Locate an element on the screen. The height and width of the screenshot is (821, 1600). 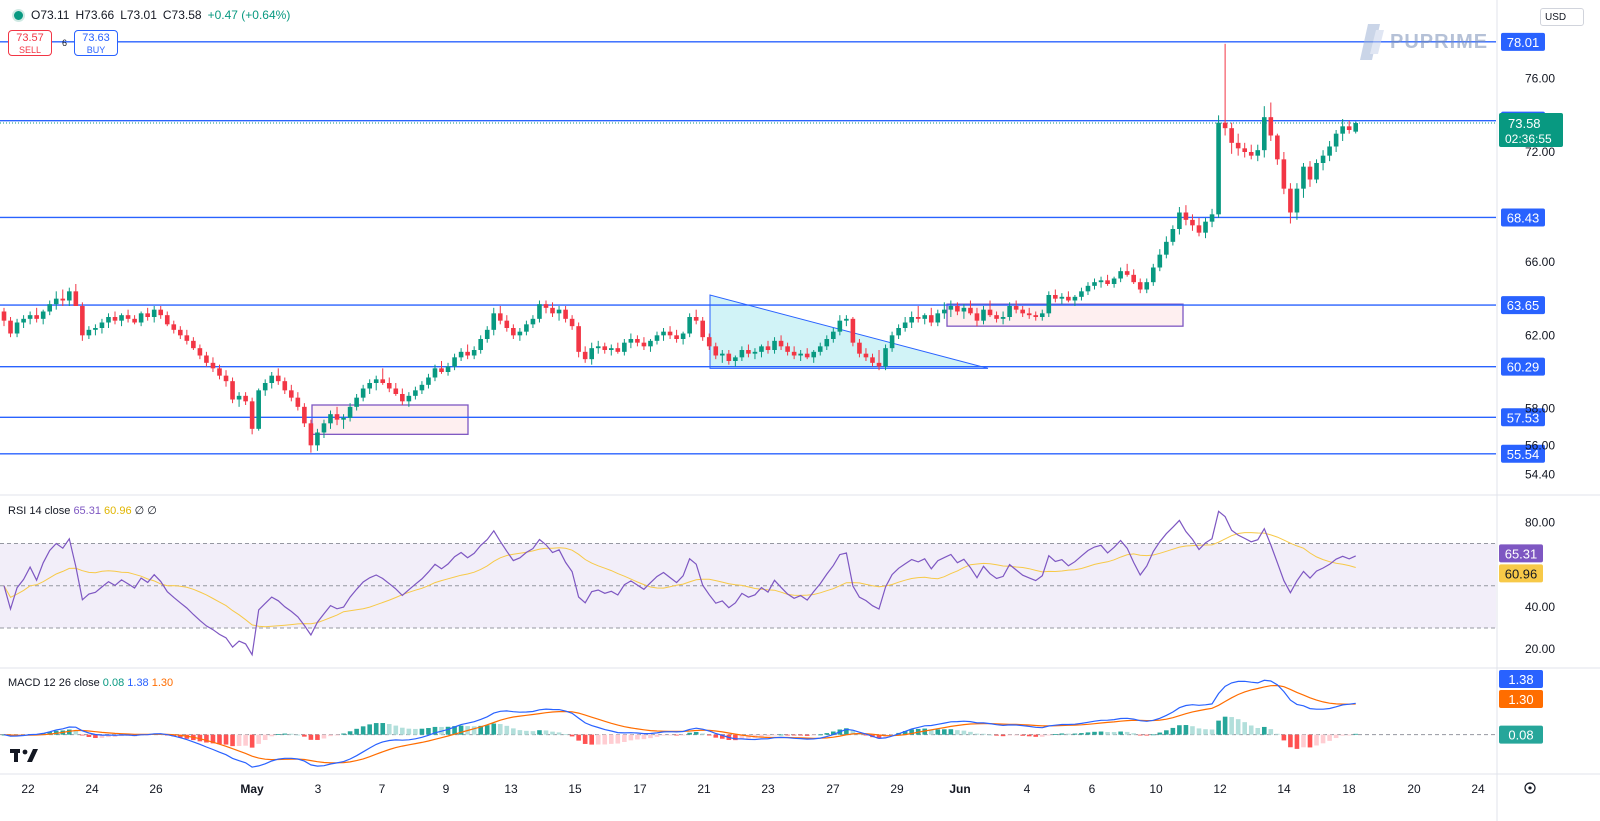
rsi-tick-label: 20.00 is located at coordinates (1540, 649).